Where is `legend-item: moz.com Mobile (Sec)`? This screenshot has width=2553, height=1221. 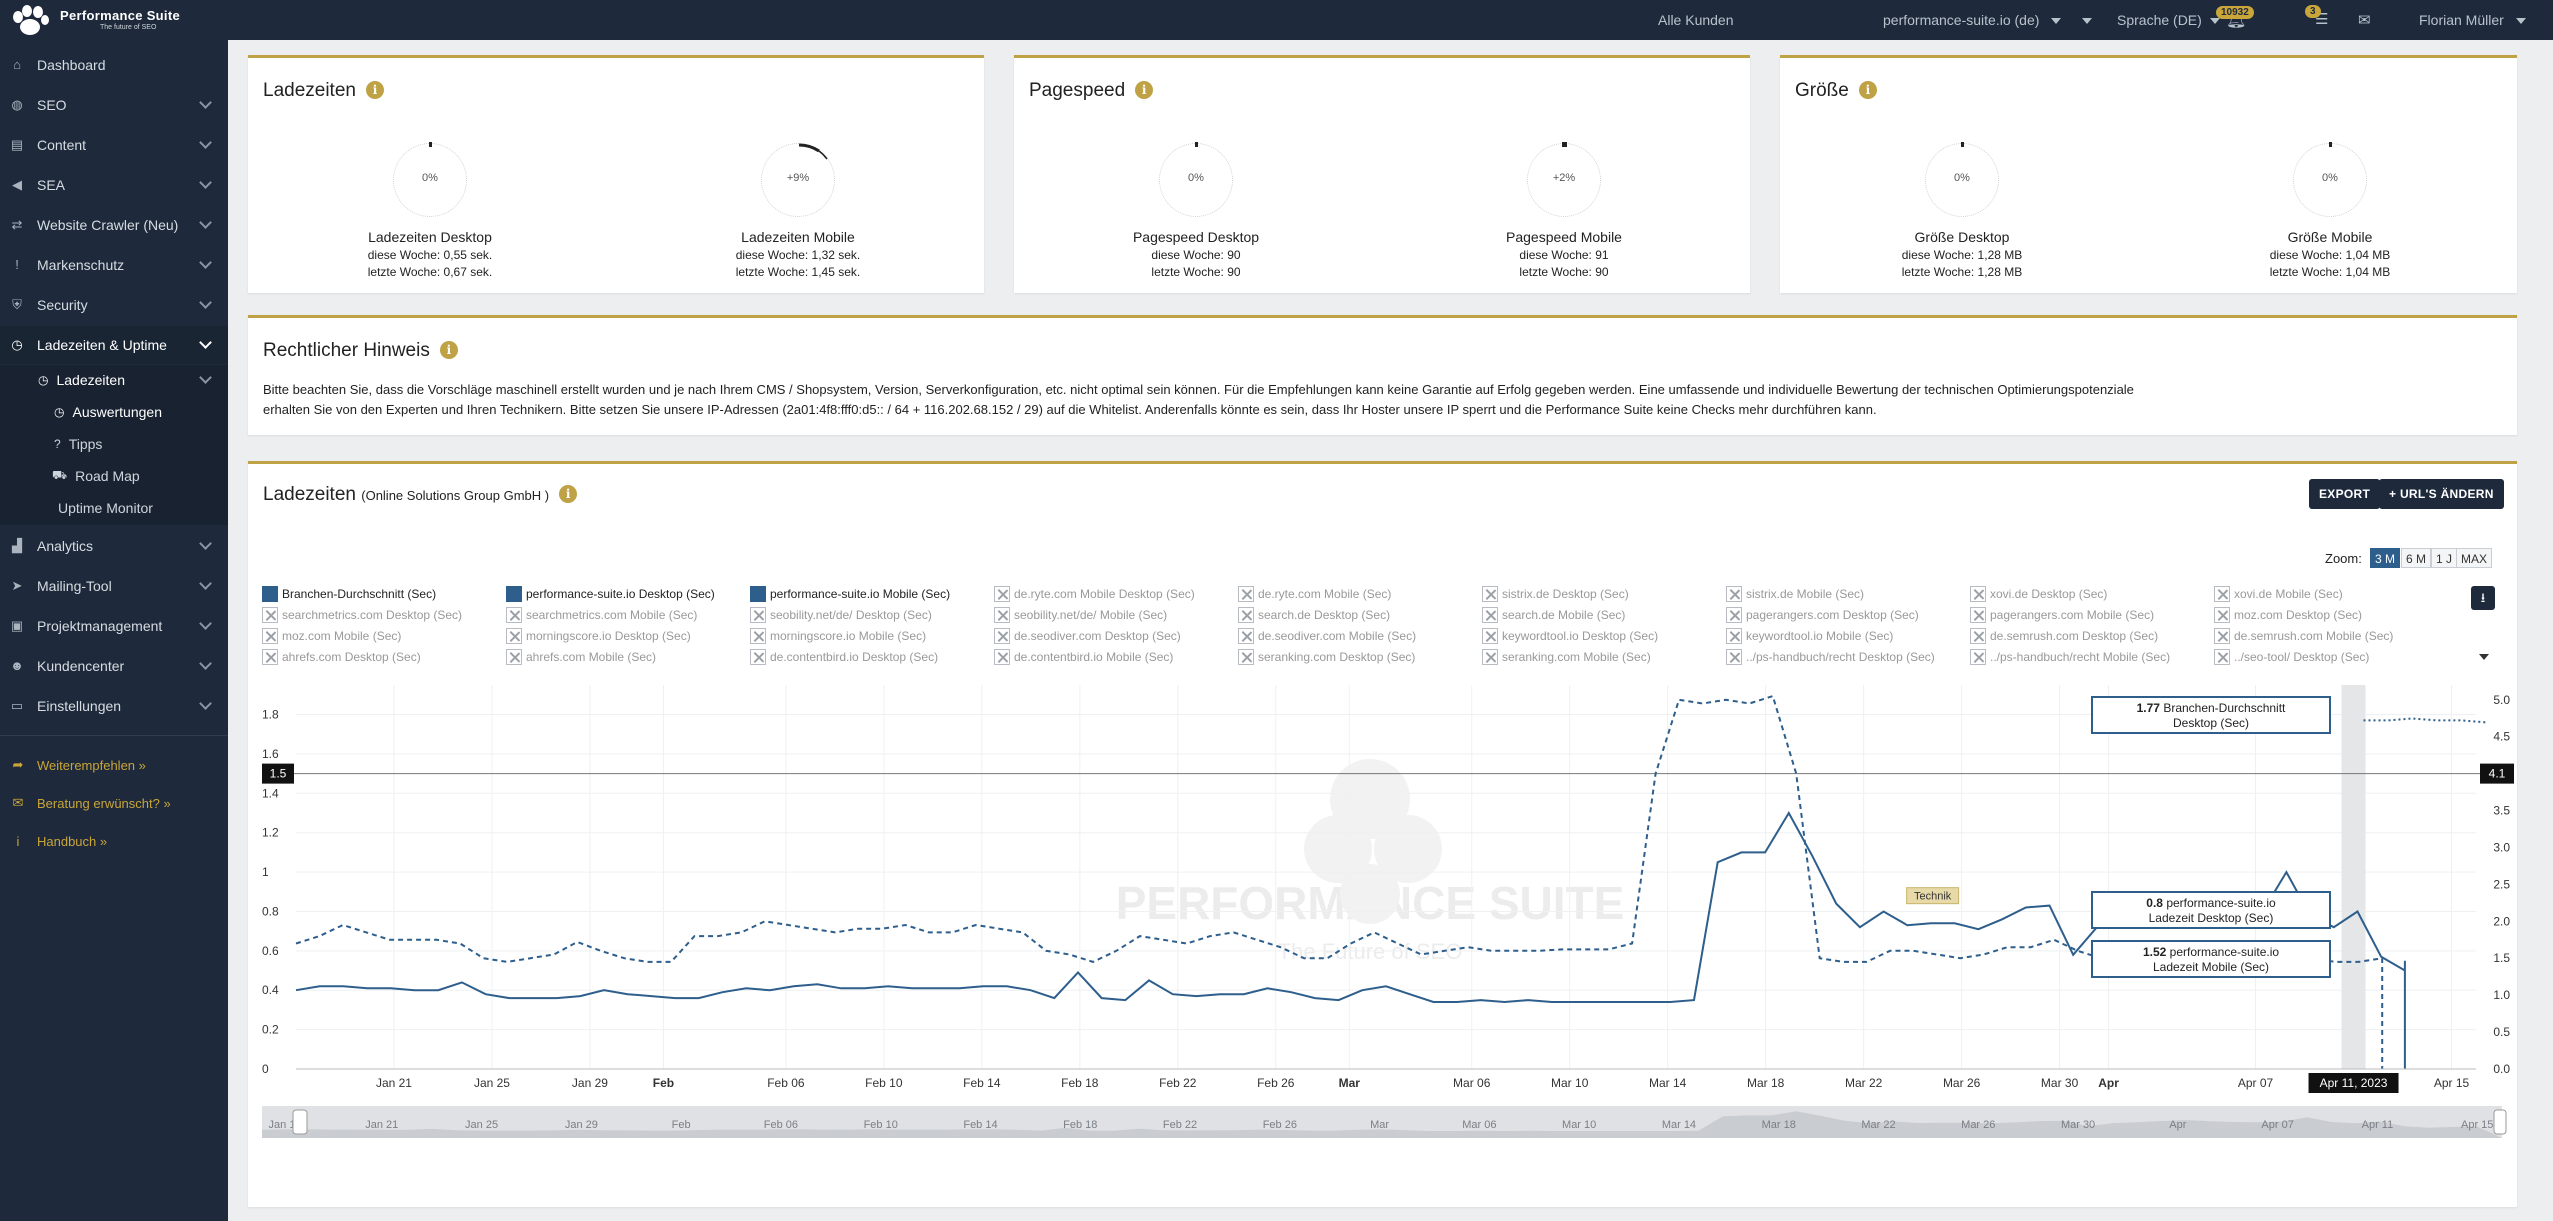
legend-item: moz.com Mobile (Sec) is located at coordinates (331, 636).